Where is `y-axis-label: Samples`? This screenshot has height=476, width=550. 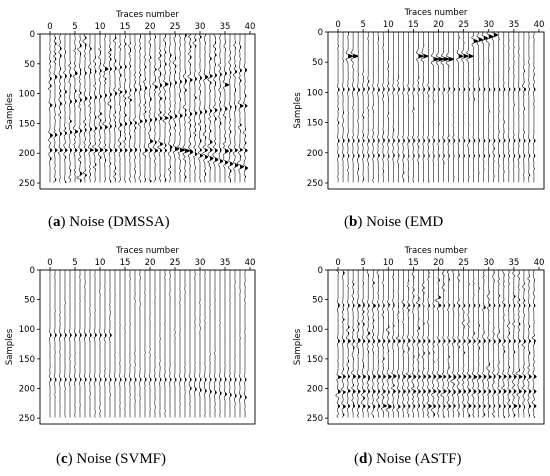 y-axis-label: Samples is located at coordinates (298, 346).